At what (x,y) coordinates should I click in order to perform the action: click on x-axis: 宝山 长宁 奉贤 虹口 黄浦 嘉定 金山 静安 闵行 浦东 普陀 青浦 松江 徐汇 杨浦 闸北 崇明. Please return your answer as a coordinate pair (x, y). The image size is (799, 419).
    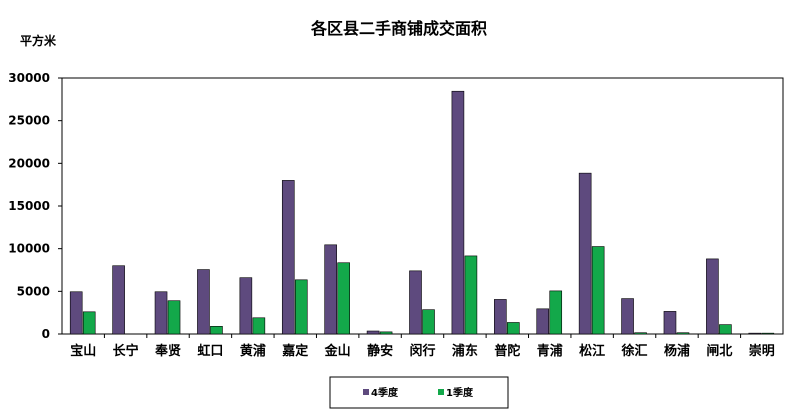
    Looking at the image, I should click on (422, 346).